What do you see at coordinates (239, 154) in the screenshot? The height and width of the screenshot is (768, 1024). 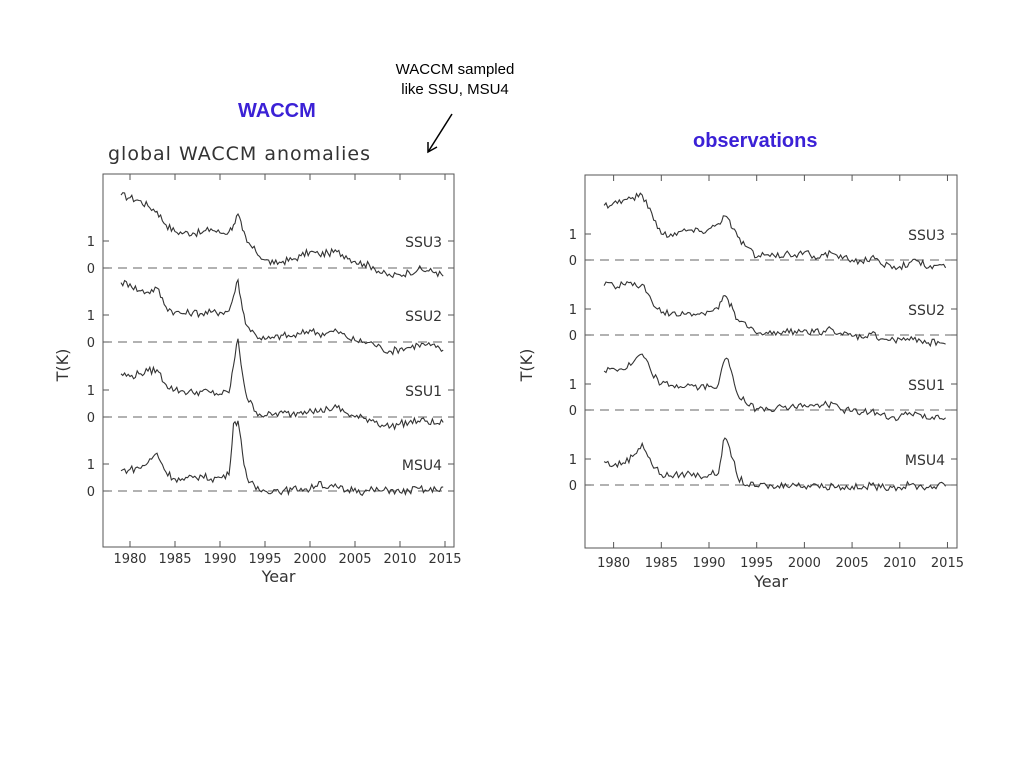 I see `chart-title: global WACCM anomalies` at bounding box center [239, 154].